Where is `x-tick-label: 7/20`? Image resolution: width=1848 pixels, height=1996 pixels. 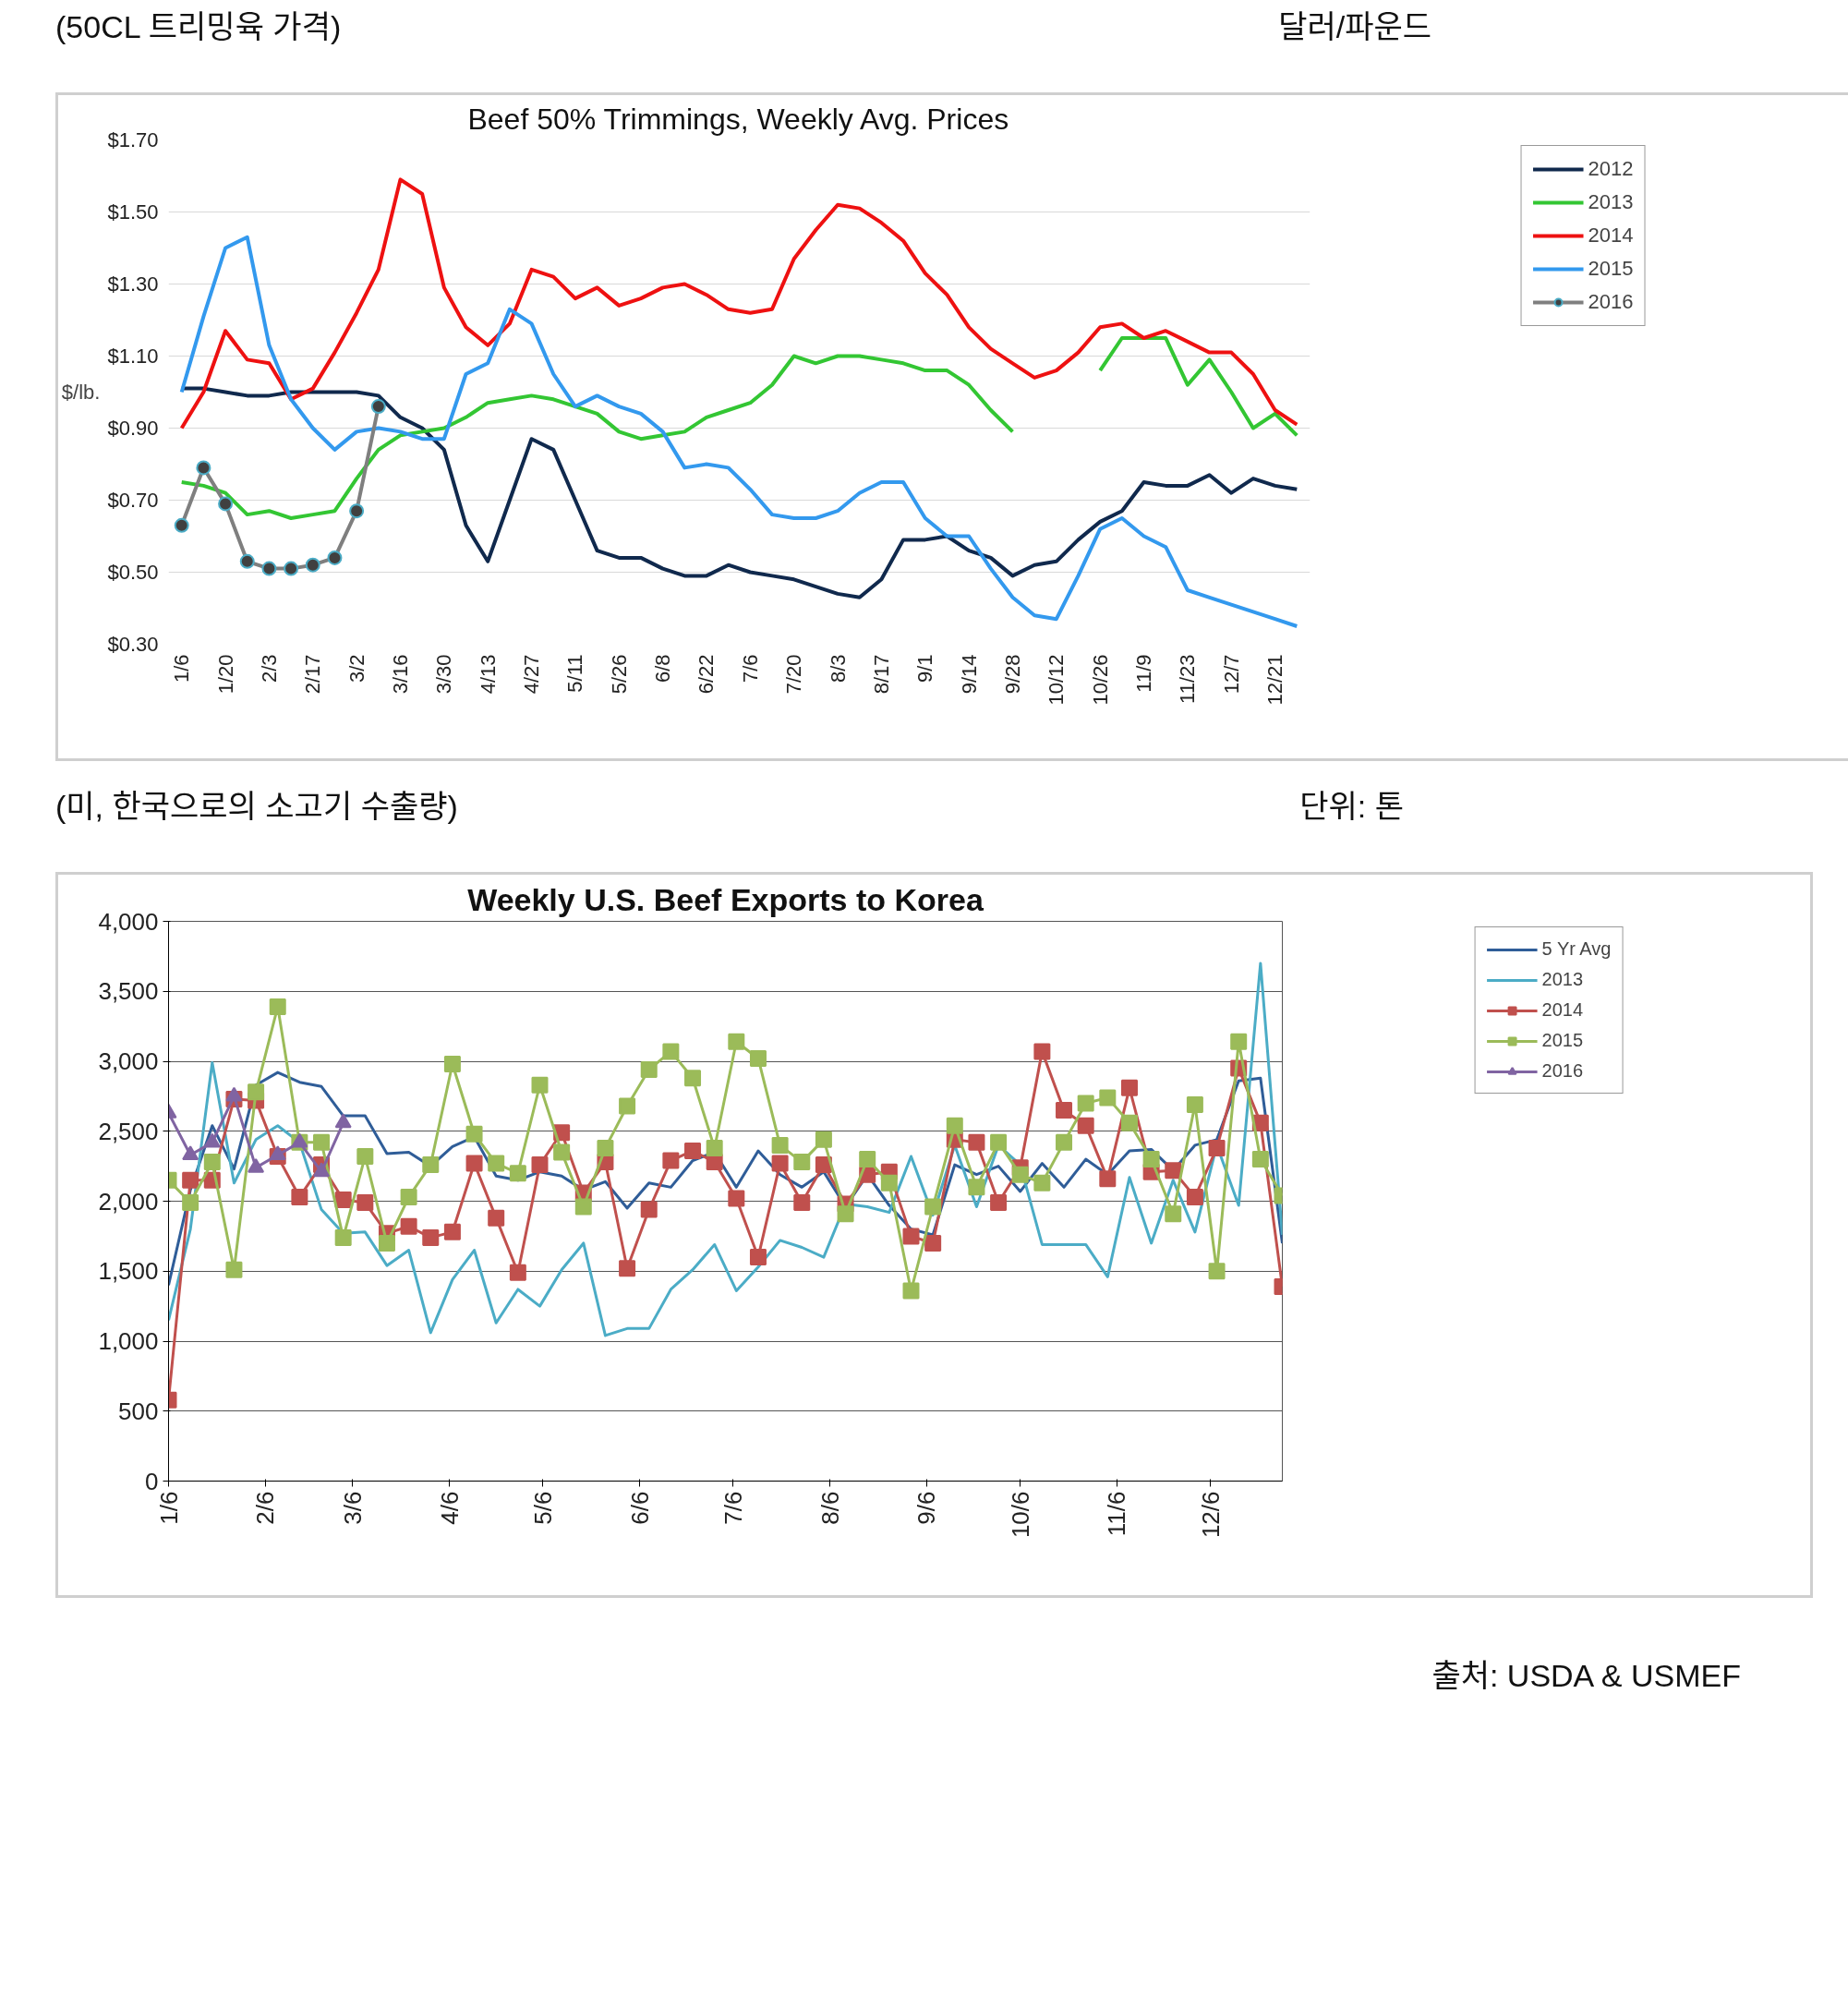 x-tick-label: 7/20 is located at coordinates (794, 674).